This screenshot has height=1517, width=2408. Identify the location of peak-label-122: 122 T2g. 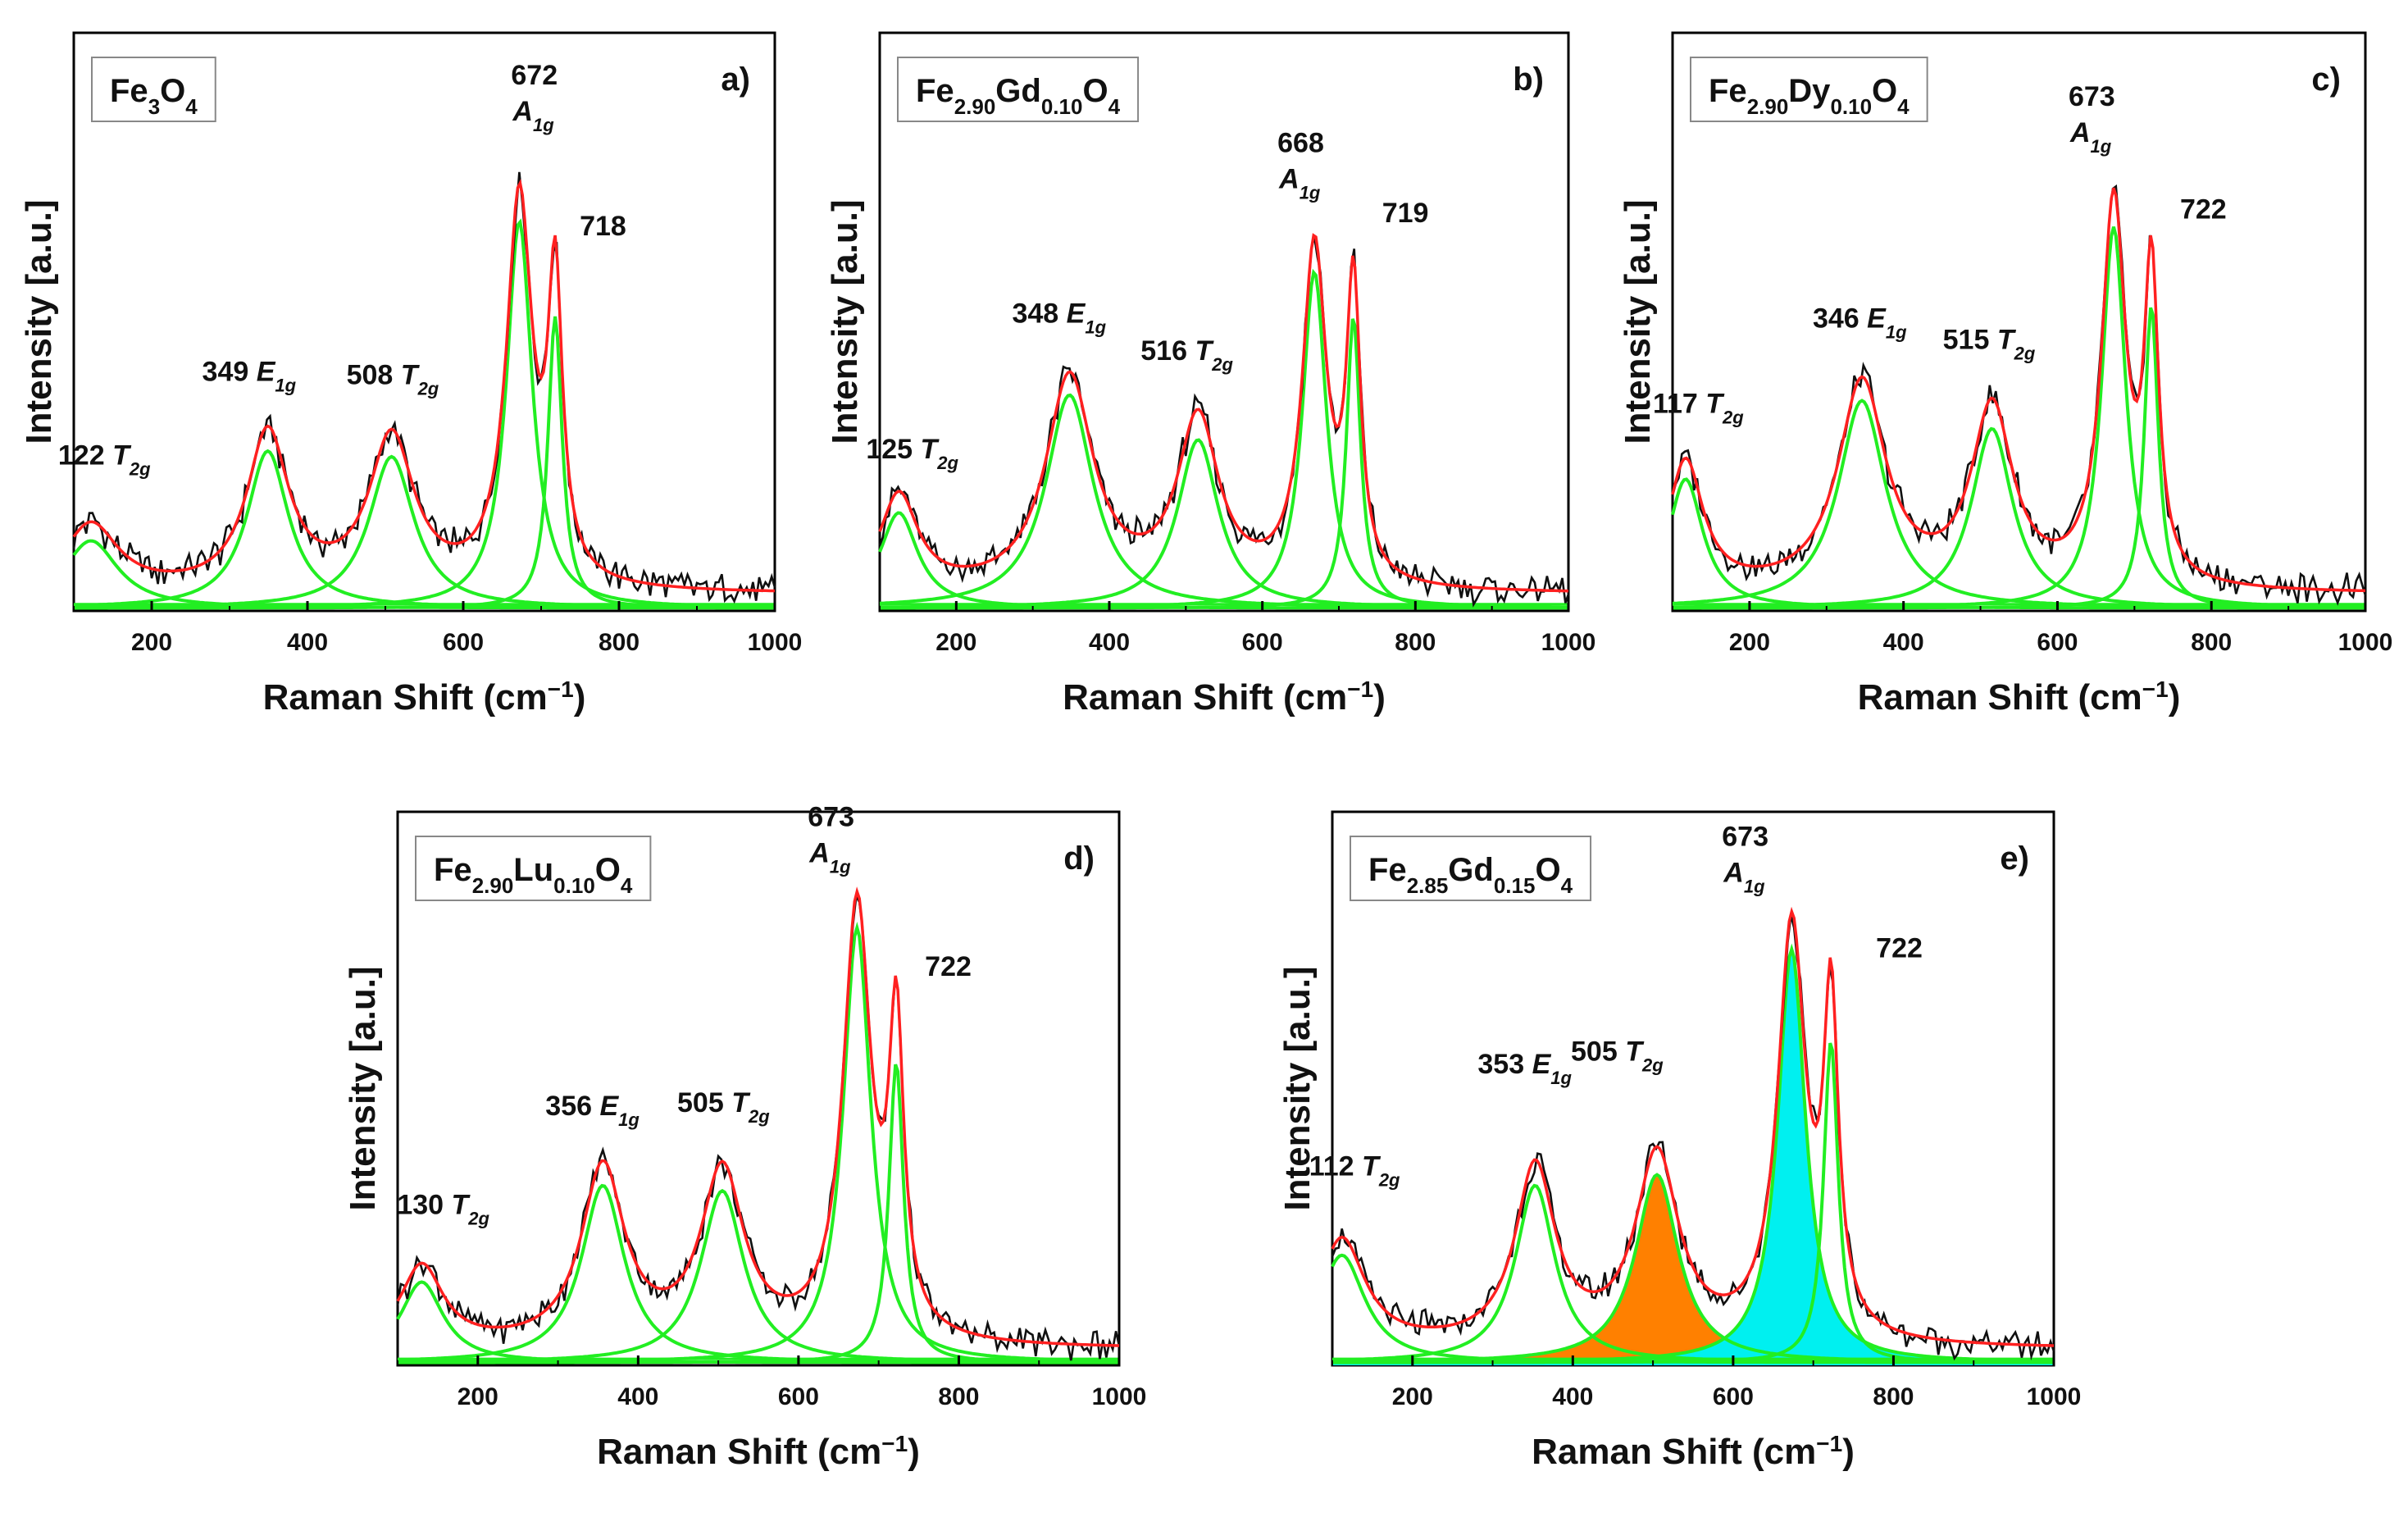
(104, 459).